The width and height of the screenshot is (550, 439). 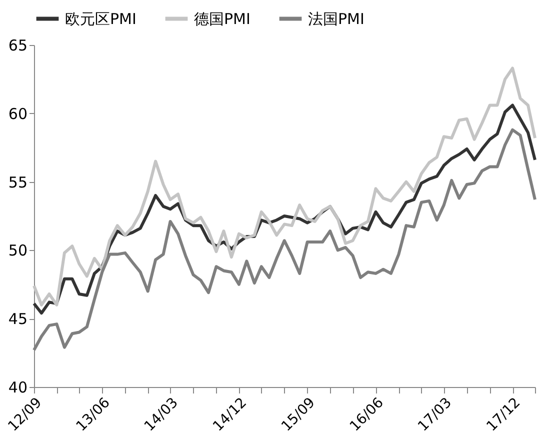 What do you see at coordinates (18, 45) in the screenshot?
I see `y-tick-label: 65` at bounding box center [18, 45].